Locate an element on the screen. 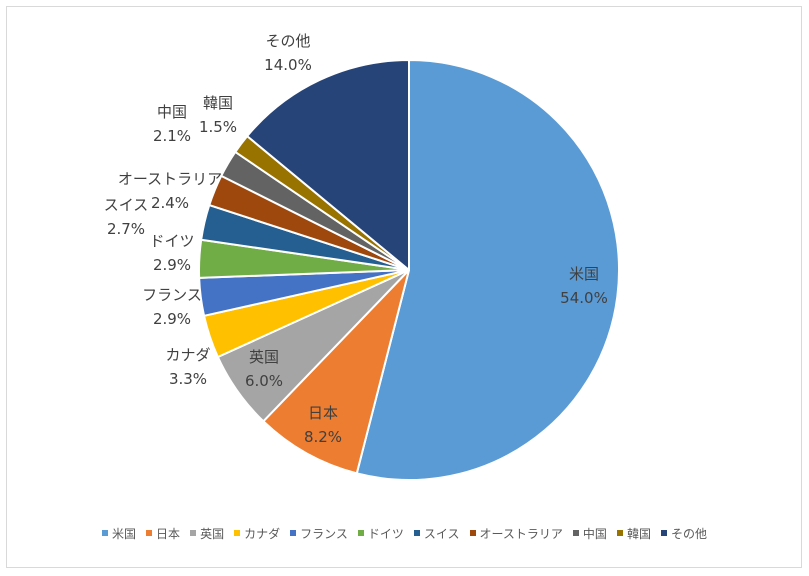 The width and height of the screenshot is (809, 576). legend-item: オーストラリア is located at coordinates (516, 533).